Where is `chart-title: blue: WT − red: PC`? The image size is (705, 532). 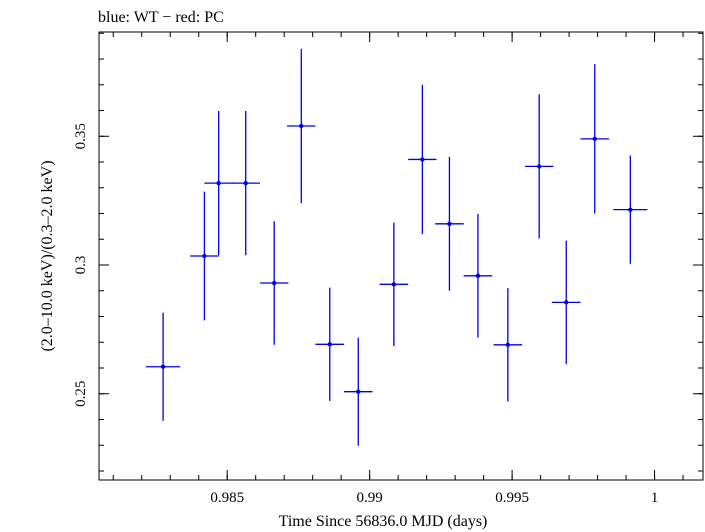 chart-title: blue: WT − red: PC is located at coordinates (161, 17).